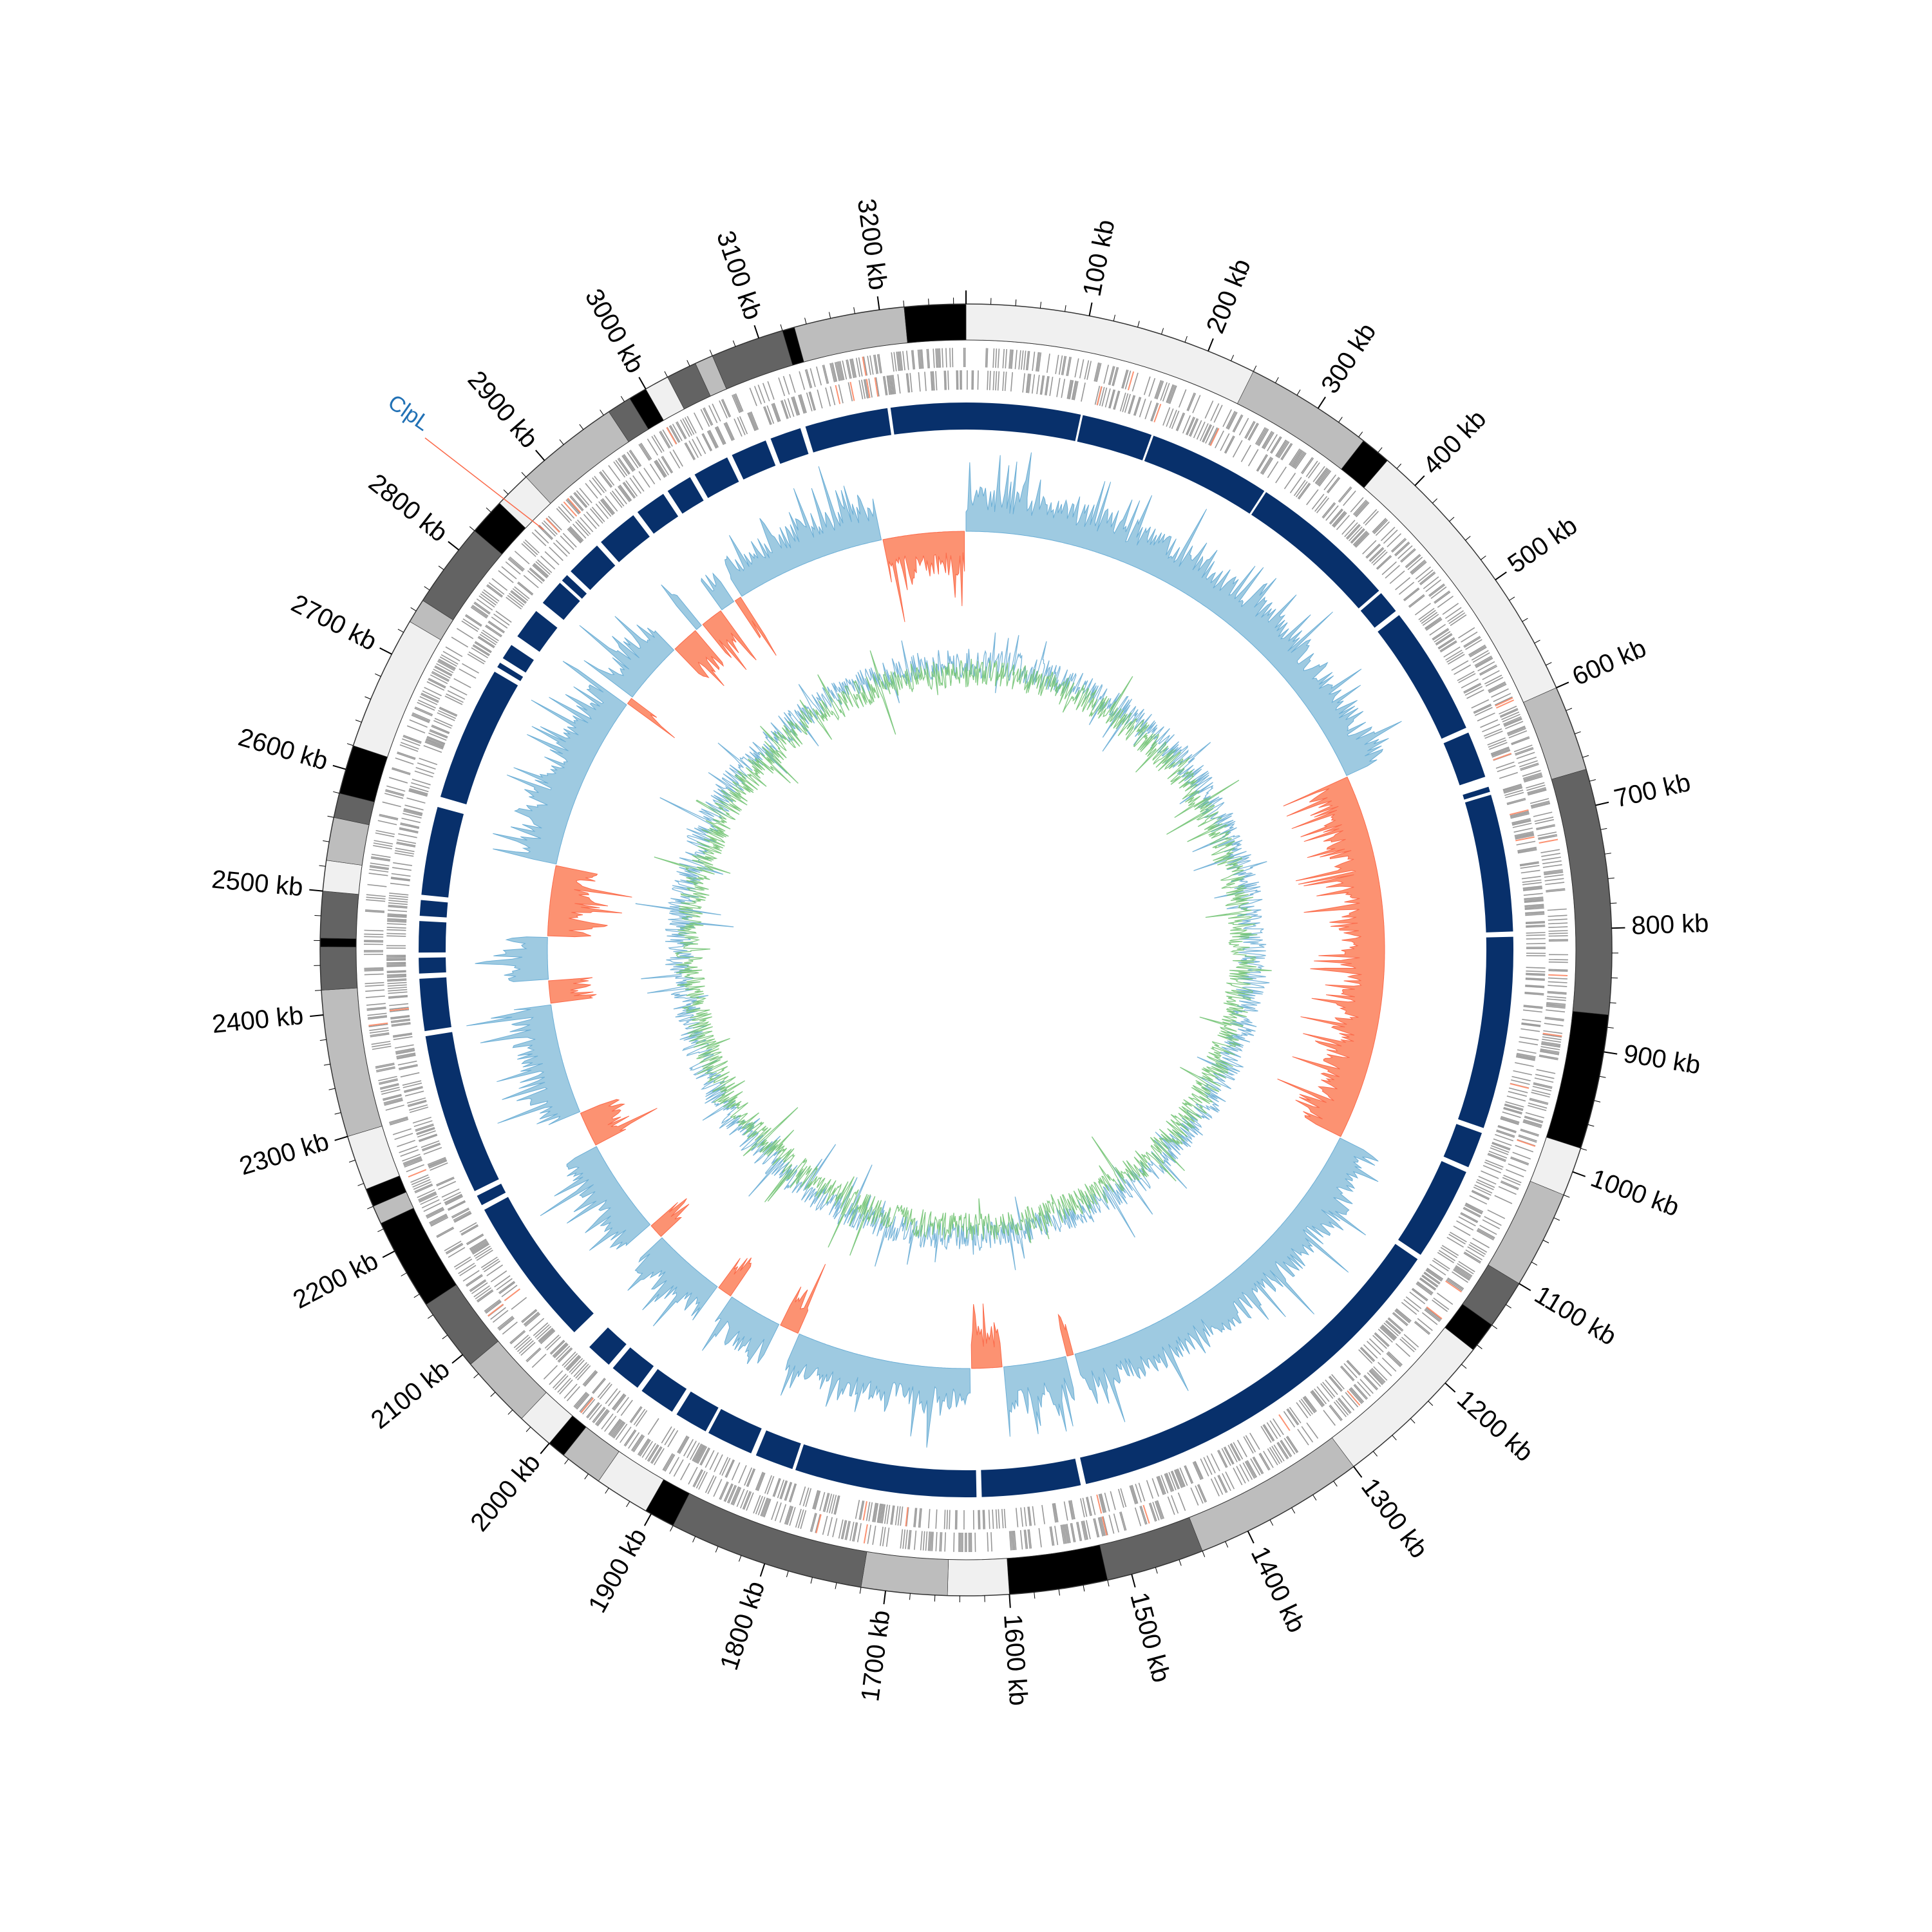 This screenshot has height=1932, width=1932. I want to click on scale-label: 1700 kb, so click(876, 1656).